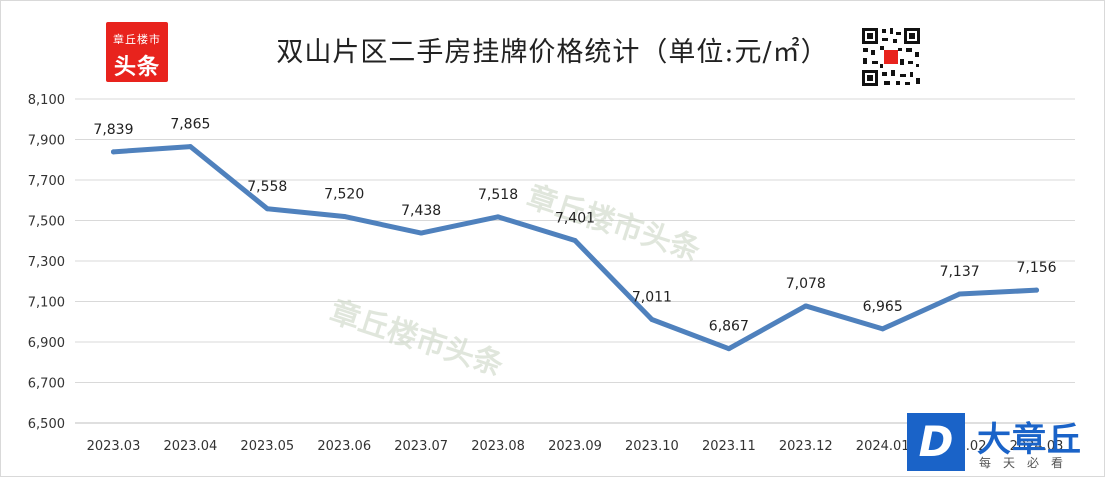 Image resolution: width=1105 pixels, height=477 pixels. What do you see at coordinates (1037, 446) in the screenshot?
I see `x-tick-label: 2024.03` at bounding box center [1037, 446].